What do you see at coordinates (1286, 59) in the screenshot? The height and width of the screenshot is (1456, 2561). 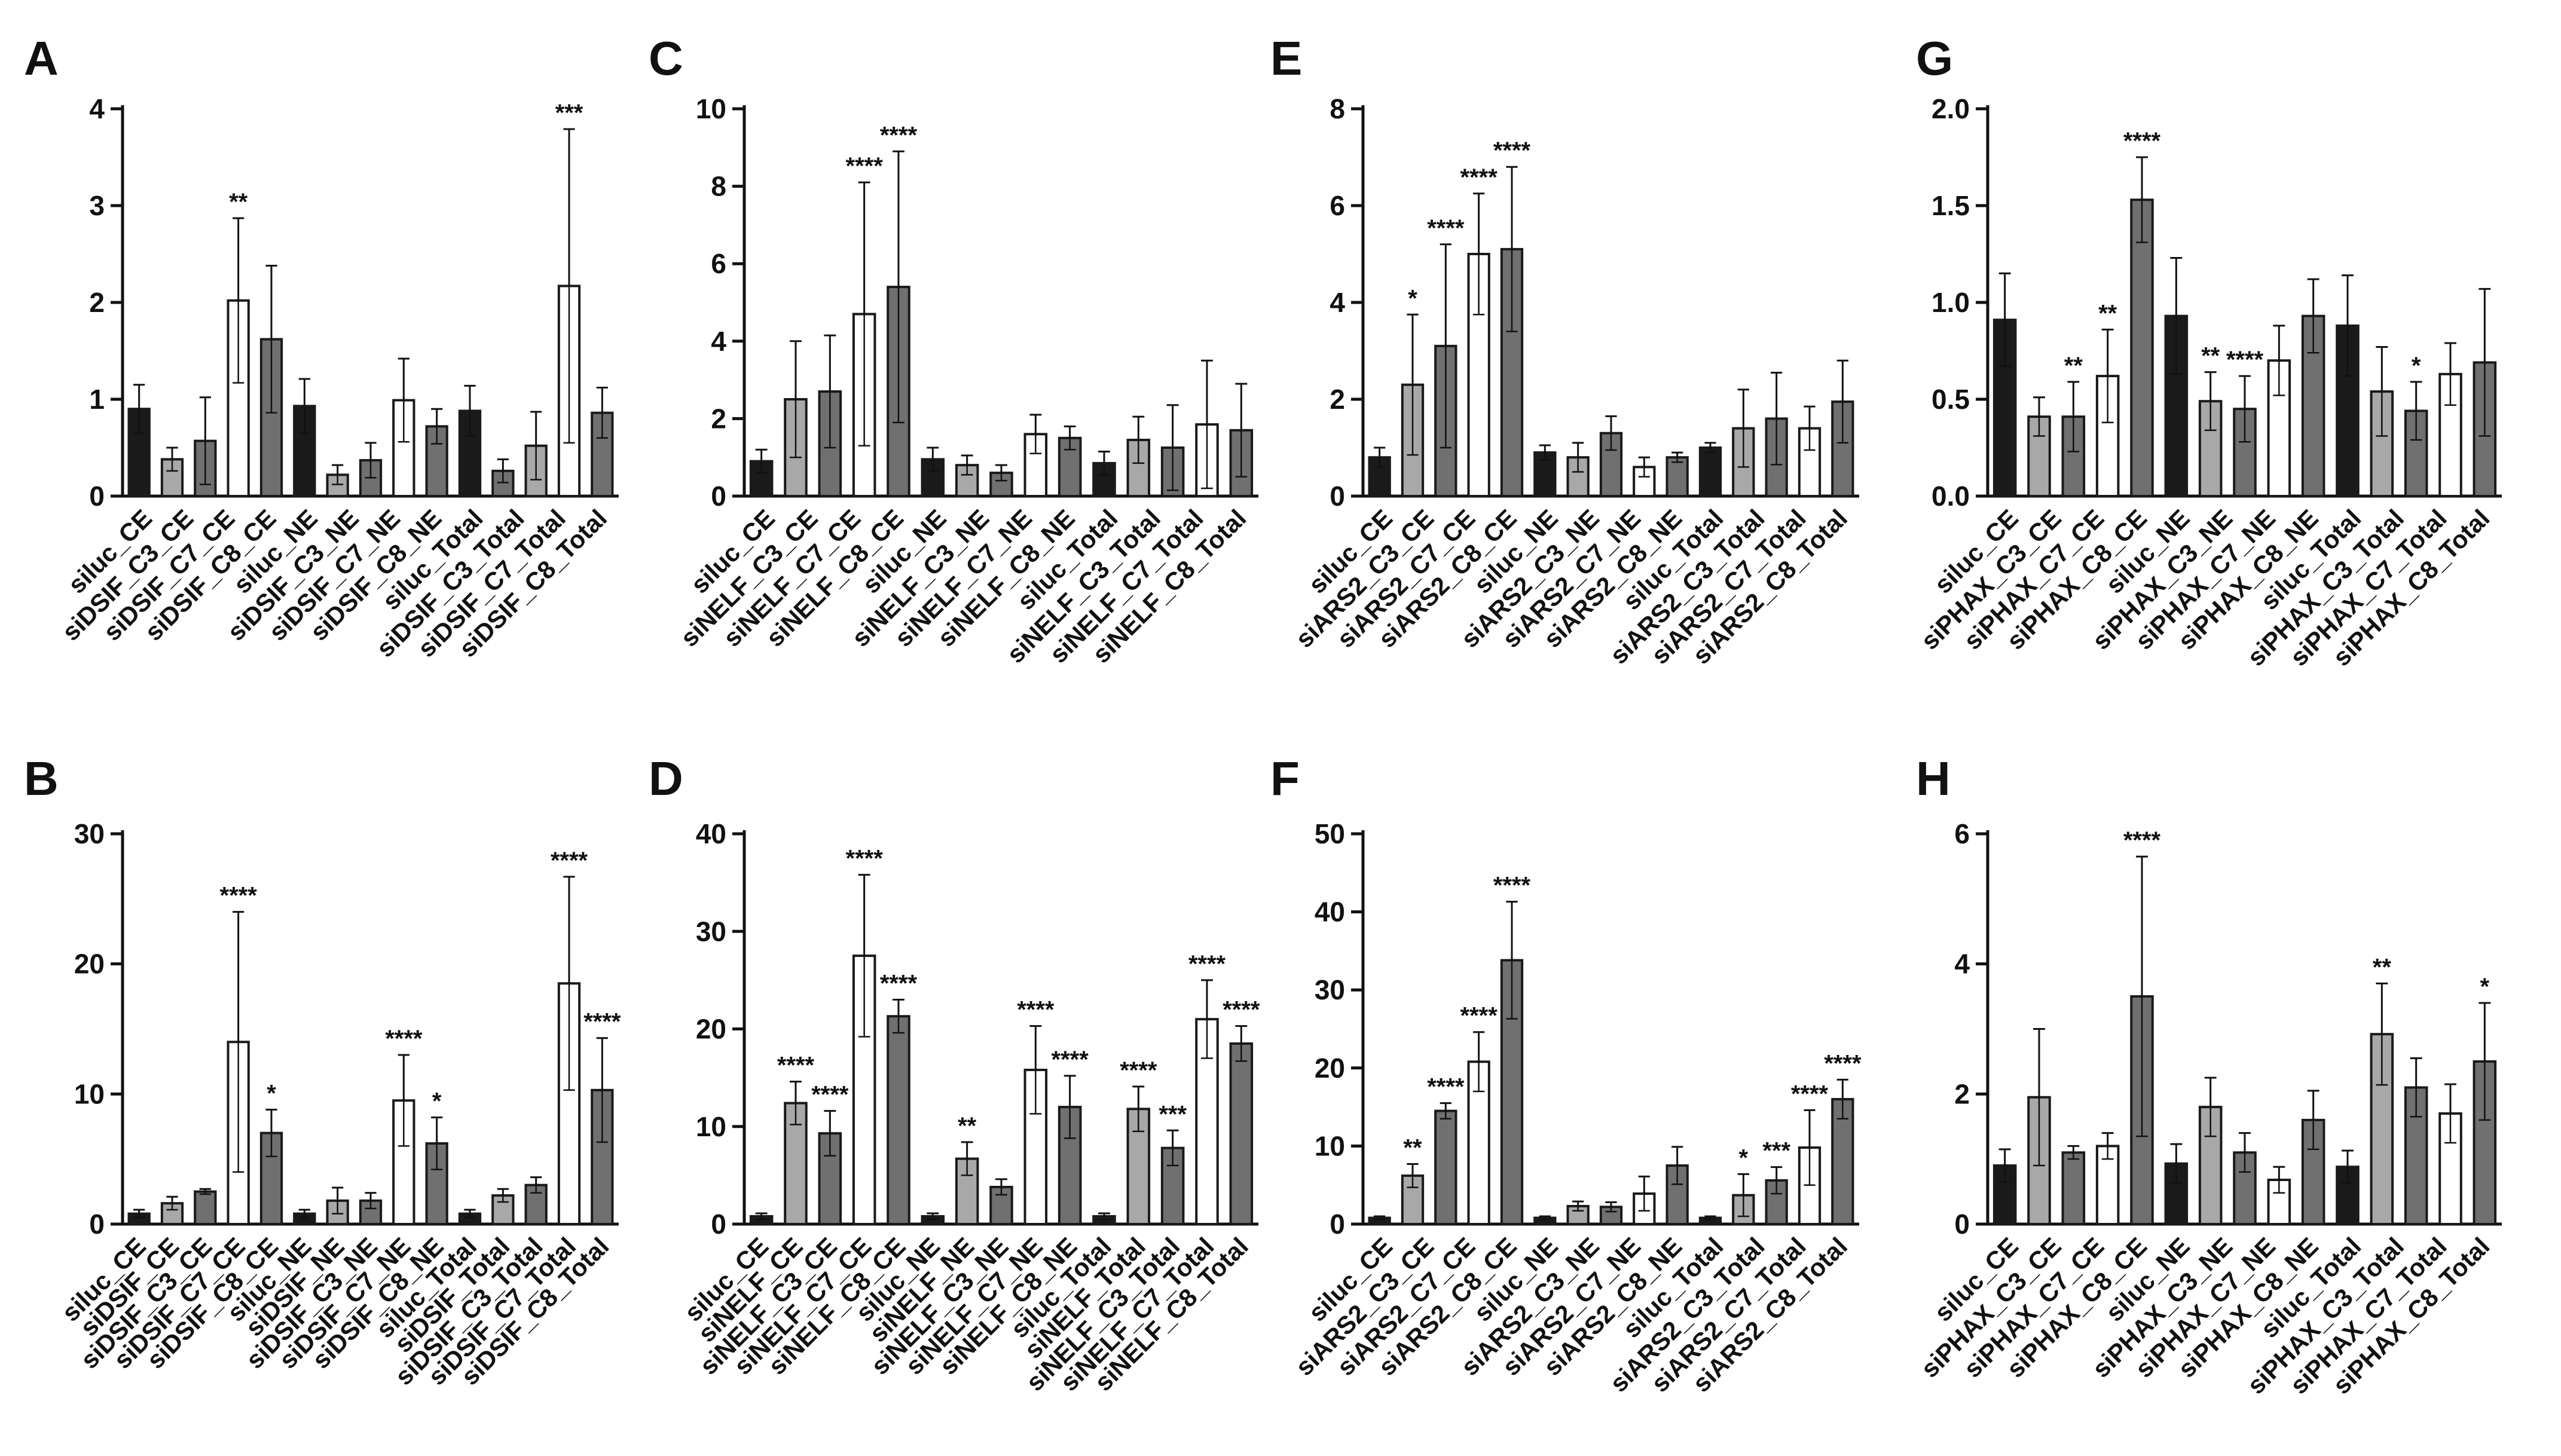 I see `panel-letter-E: E` at bounding box center [1286, 59].